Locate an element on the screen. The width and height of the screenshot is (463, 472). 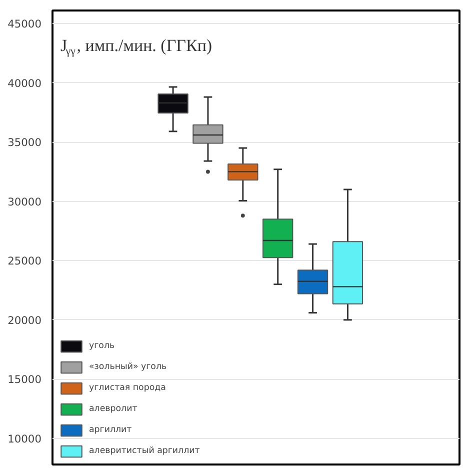
y-tick-label: 15000 is located at coordinates (25, 379).